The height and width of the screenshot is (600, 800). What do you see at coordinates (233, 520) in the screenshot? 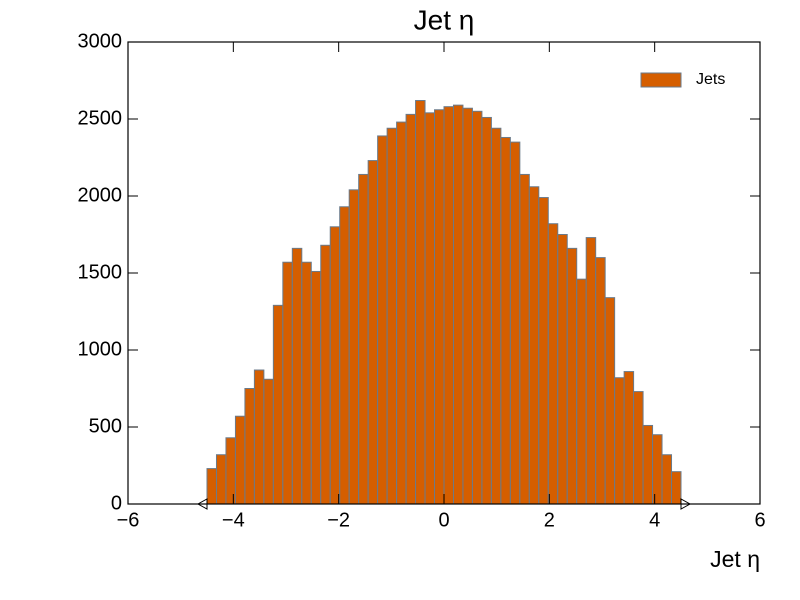
I see `x-tick-label: −4` at bounding box center [233, 520].